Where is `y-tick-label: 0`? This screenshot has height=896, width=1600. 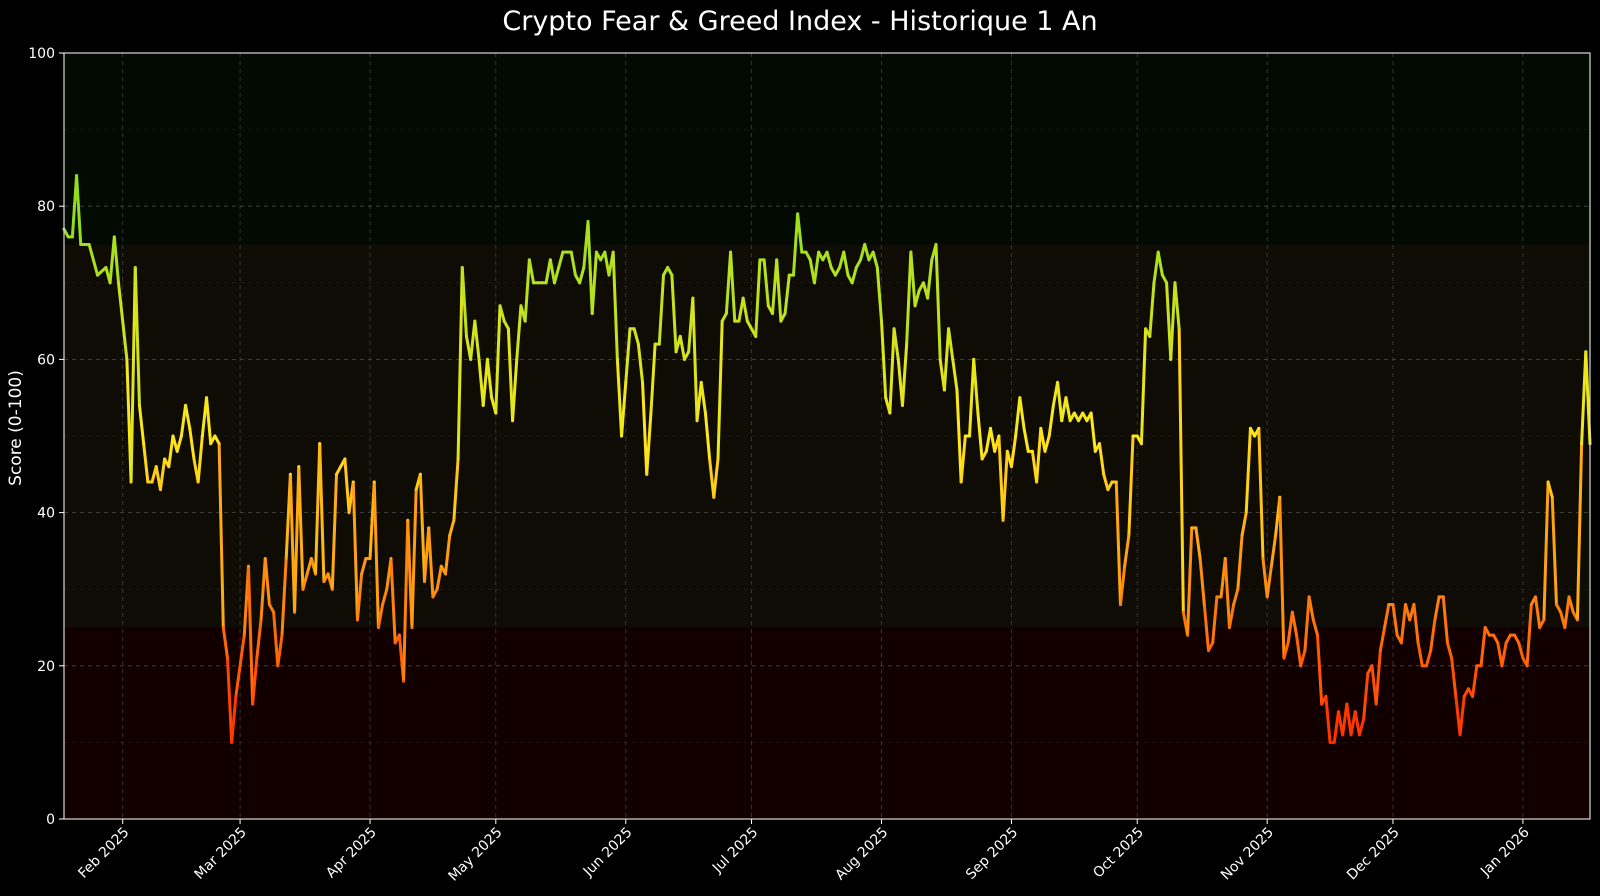
y-tick-label: 0 is located at coordinates (50, 820).